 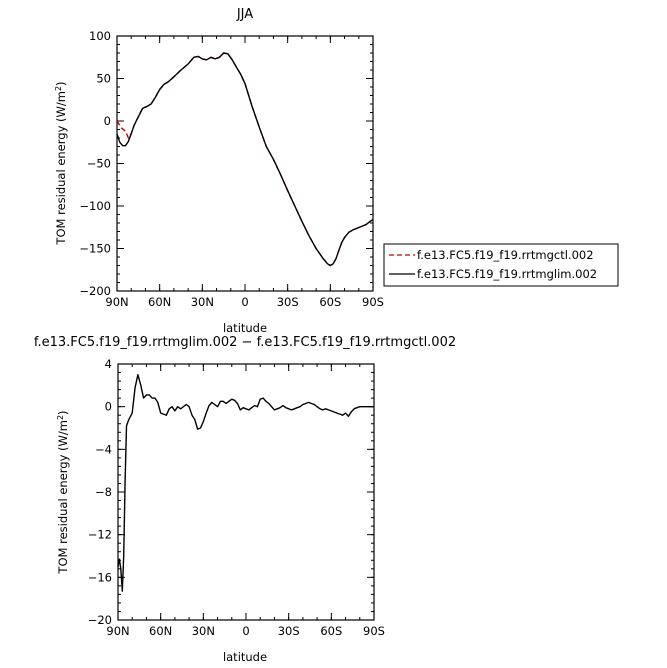 What do you see at coordinates (95, 206) in the screenshot?
I see `y-tick-label: −100` at bounding box center [95, 206].